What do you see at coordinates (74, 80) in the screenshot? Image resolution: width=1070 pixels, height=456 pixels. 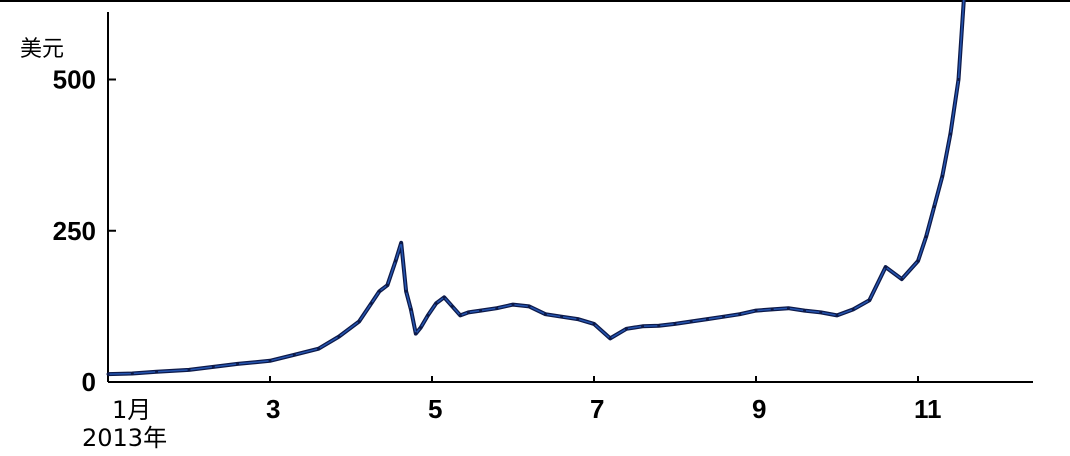 I see `y-tick-label: 500` at bounding box center [74, 80].